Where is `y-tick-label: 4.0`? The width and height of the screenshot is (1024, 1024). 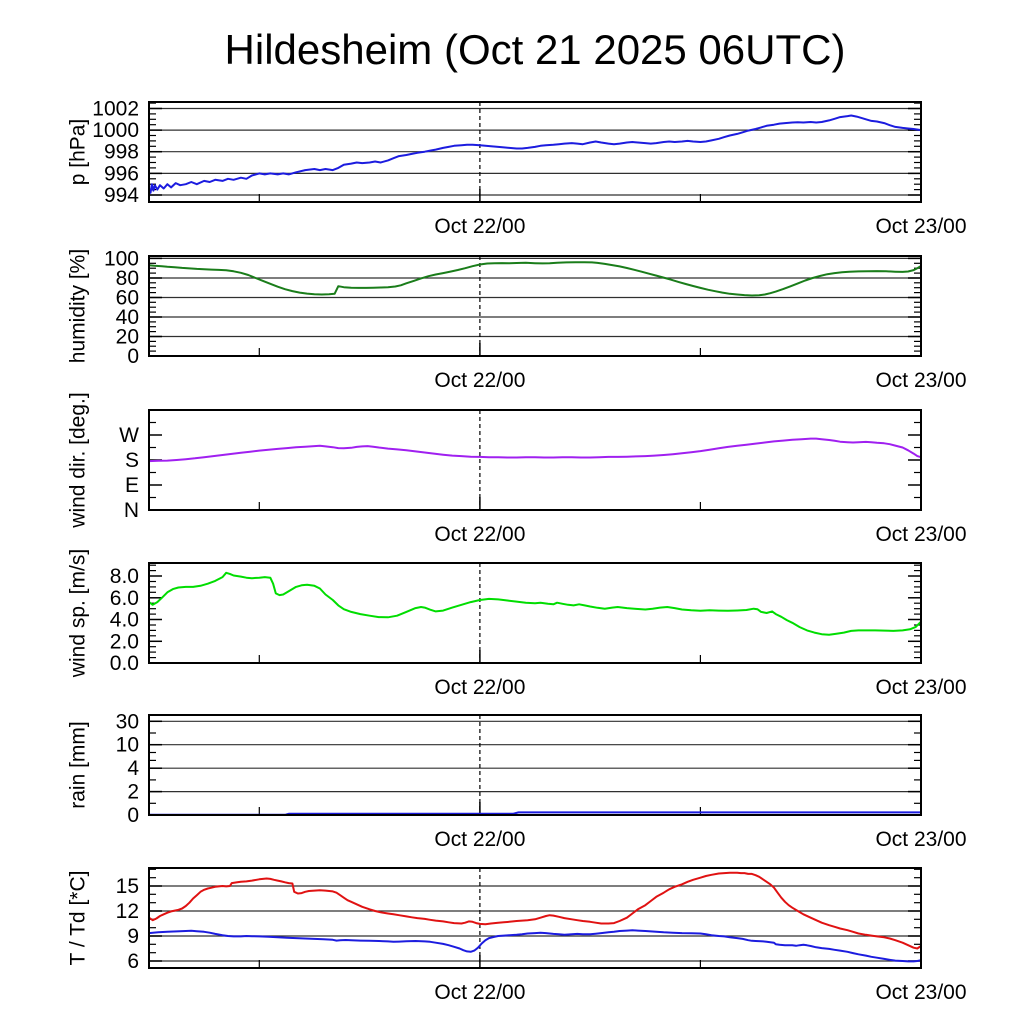 y-tick-label: 4.0 is located at coordinates (124, 620).